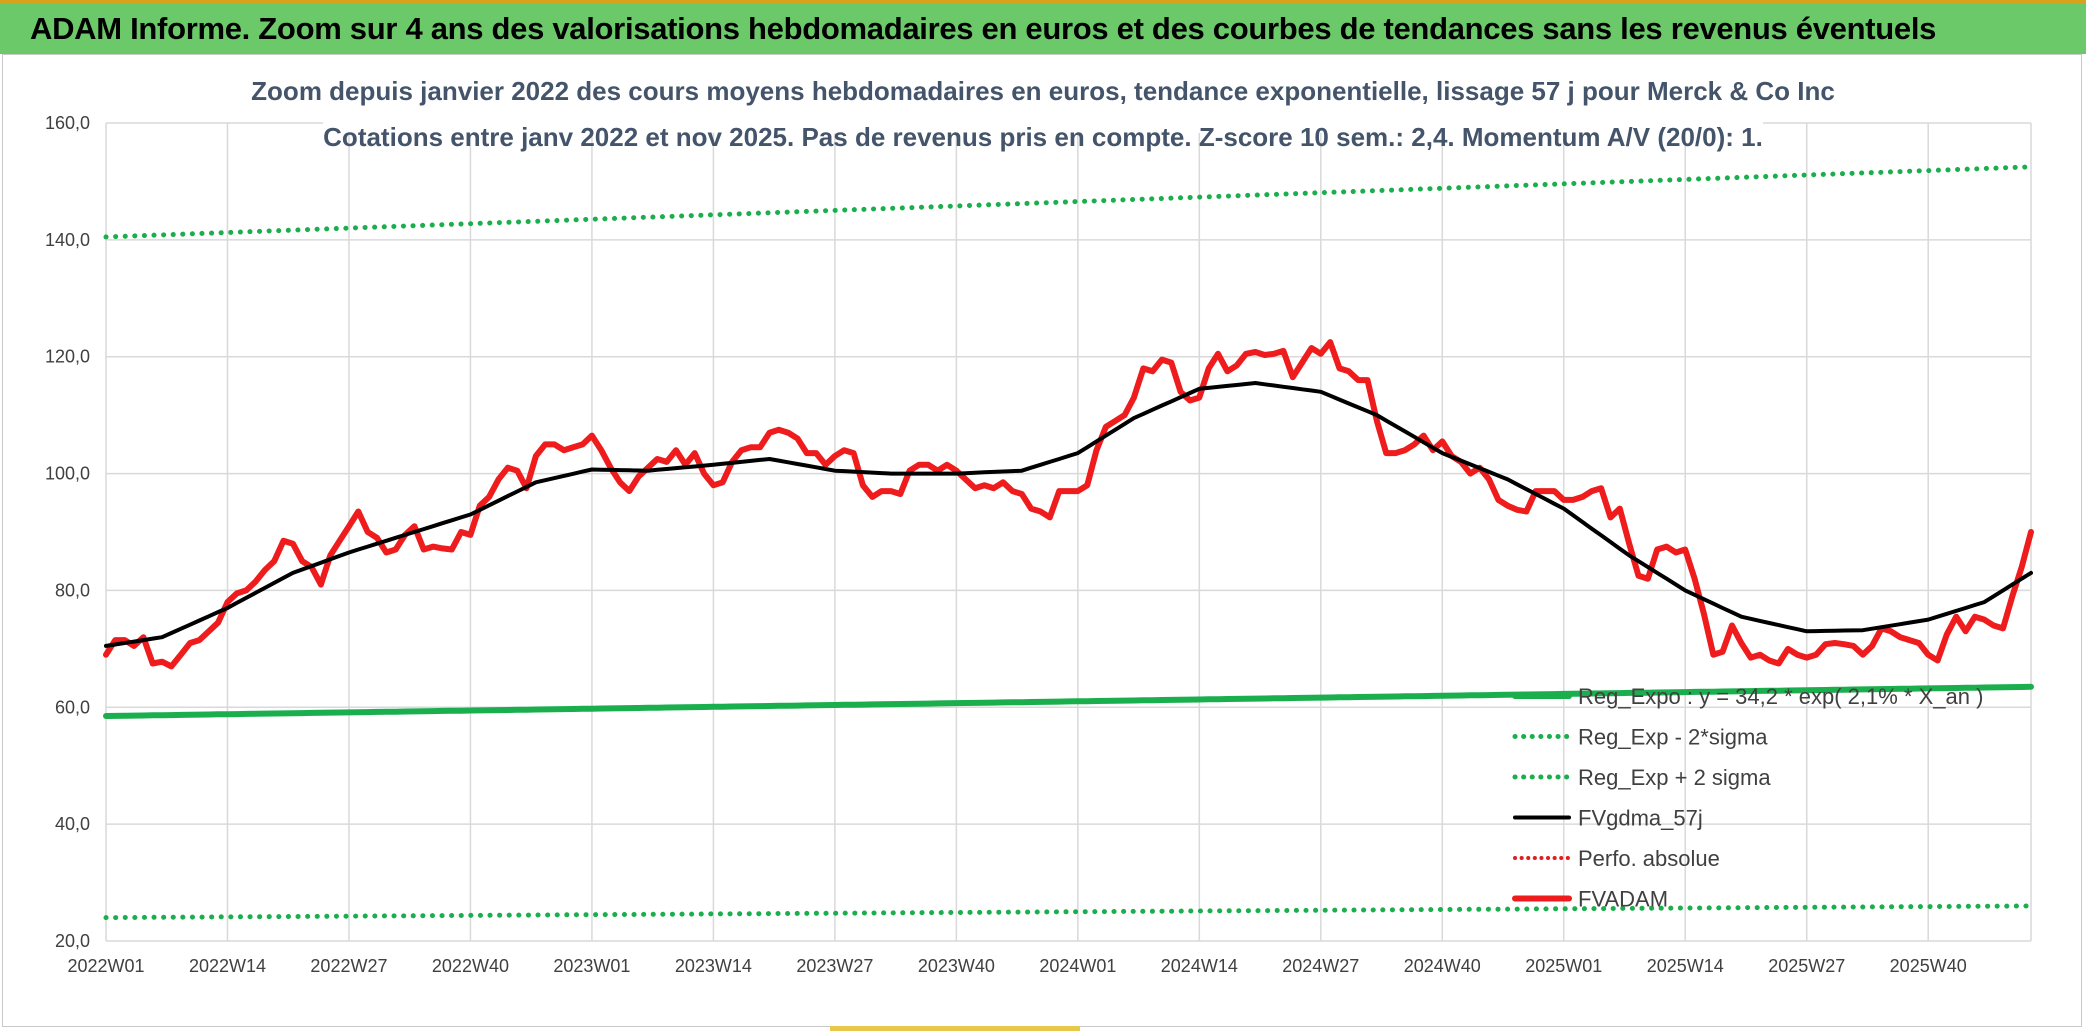  Describe the element at coordinates (105, 966) in the screenshot. I see `x-tick-label: 2022W01` at that location.